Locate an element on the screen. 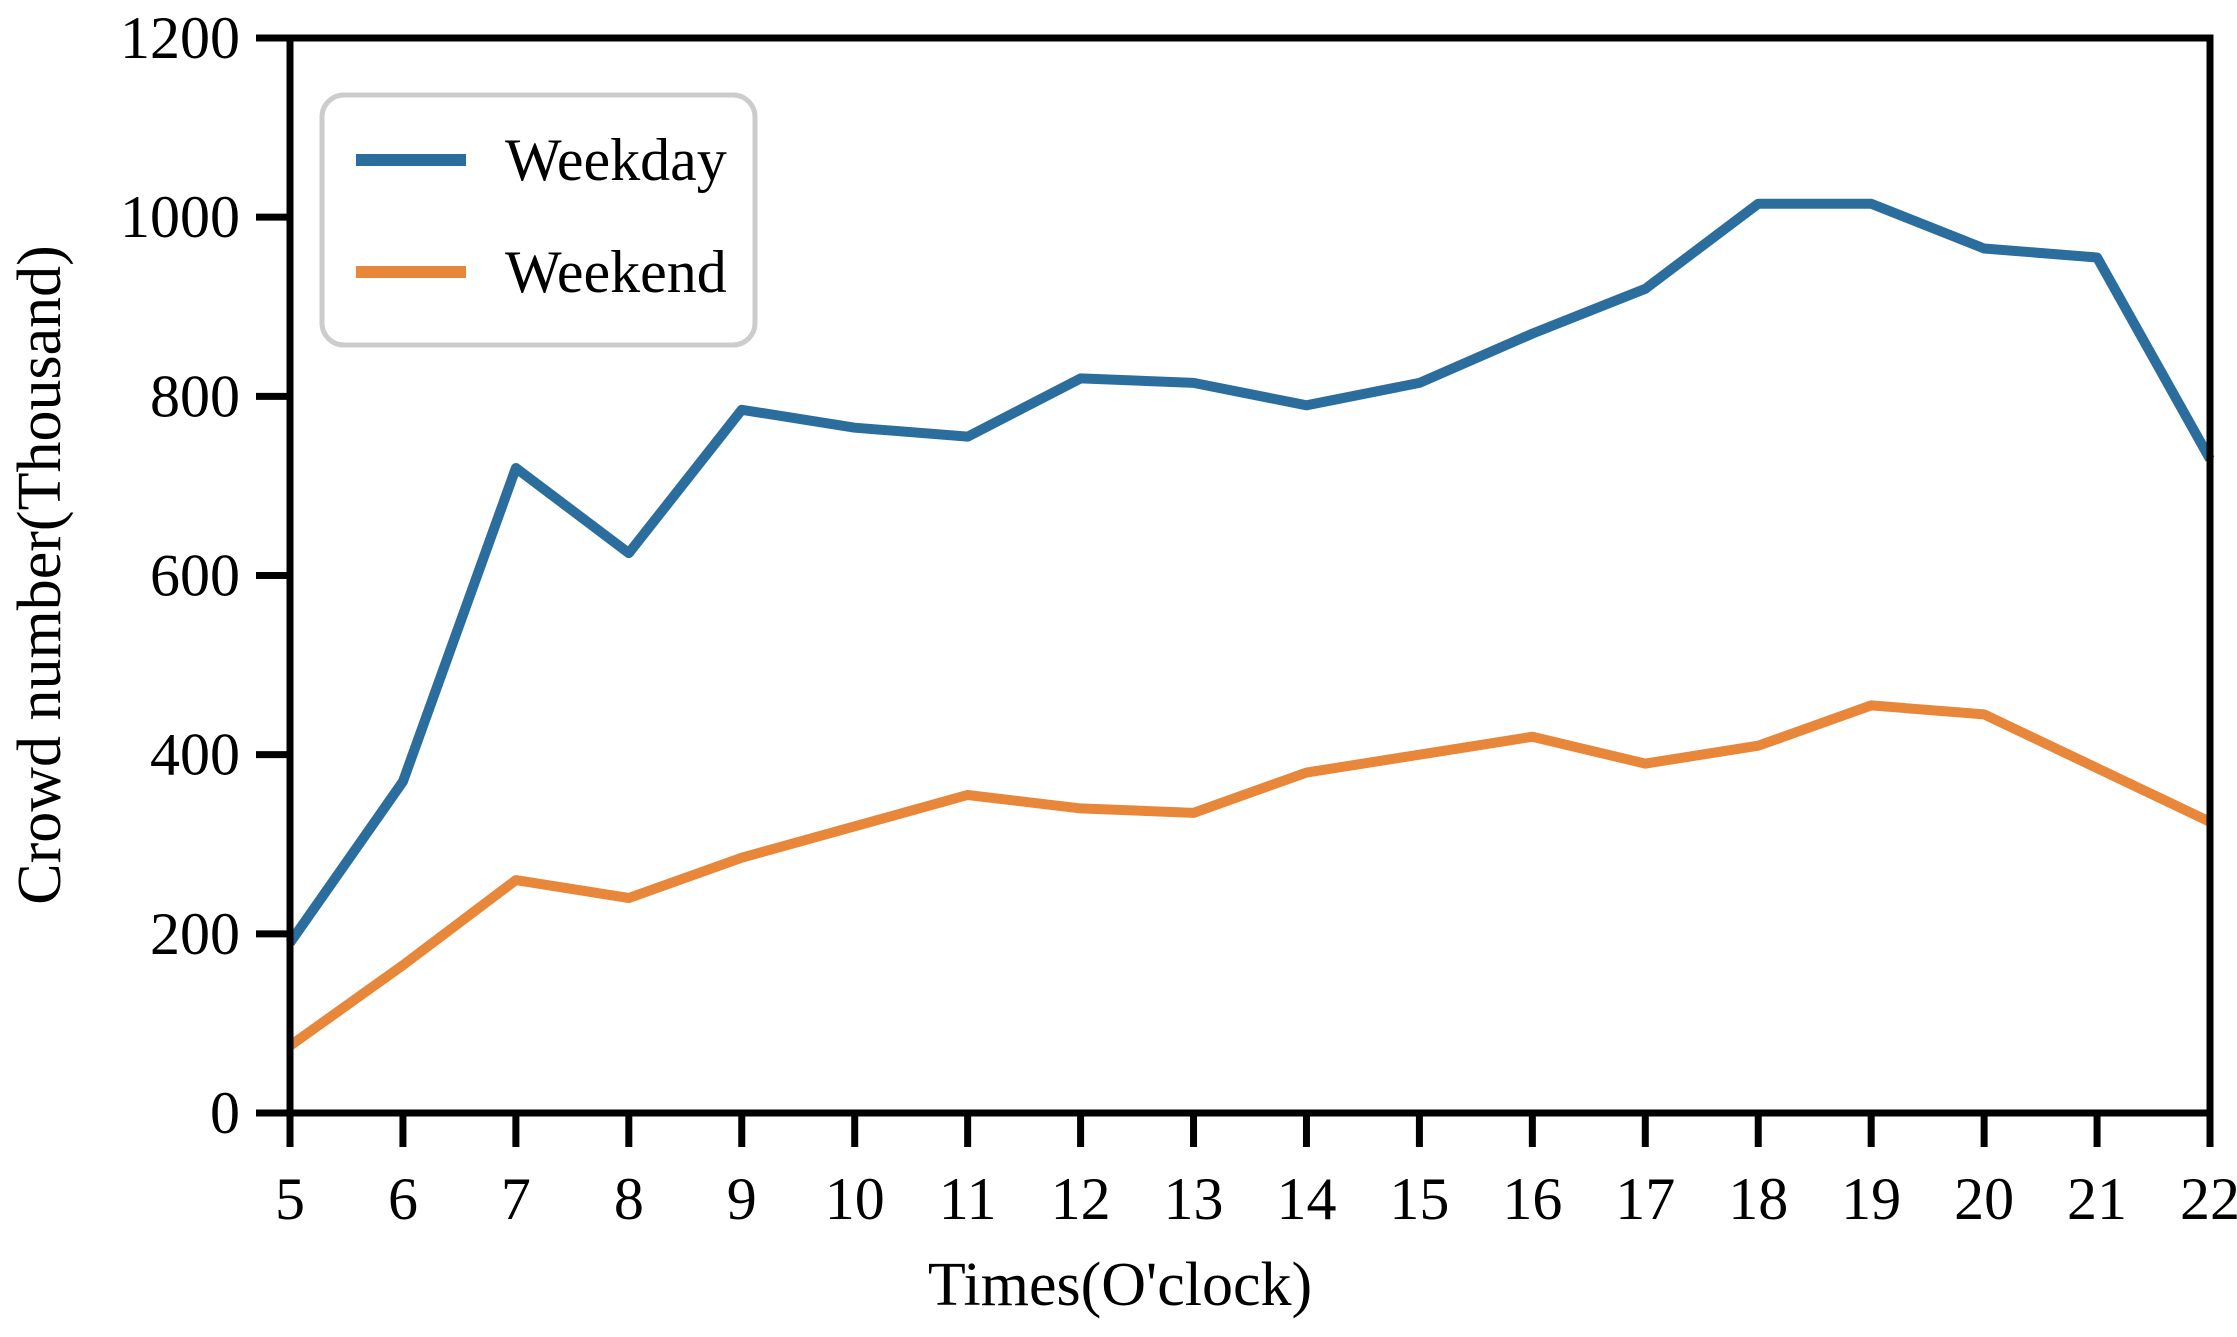 The height and width of the screenshot is (1337, 2237). x-tick-label: 9 is located at coordinates (742, 1199).